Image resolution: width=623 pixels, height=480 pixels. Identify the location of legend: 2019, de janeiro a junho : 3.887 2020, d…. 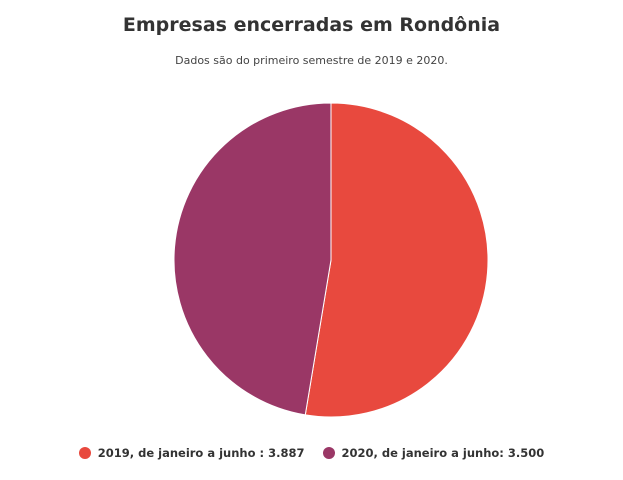
(311, 453).